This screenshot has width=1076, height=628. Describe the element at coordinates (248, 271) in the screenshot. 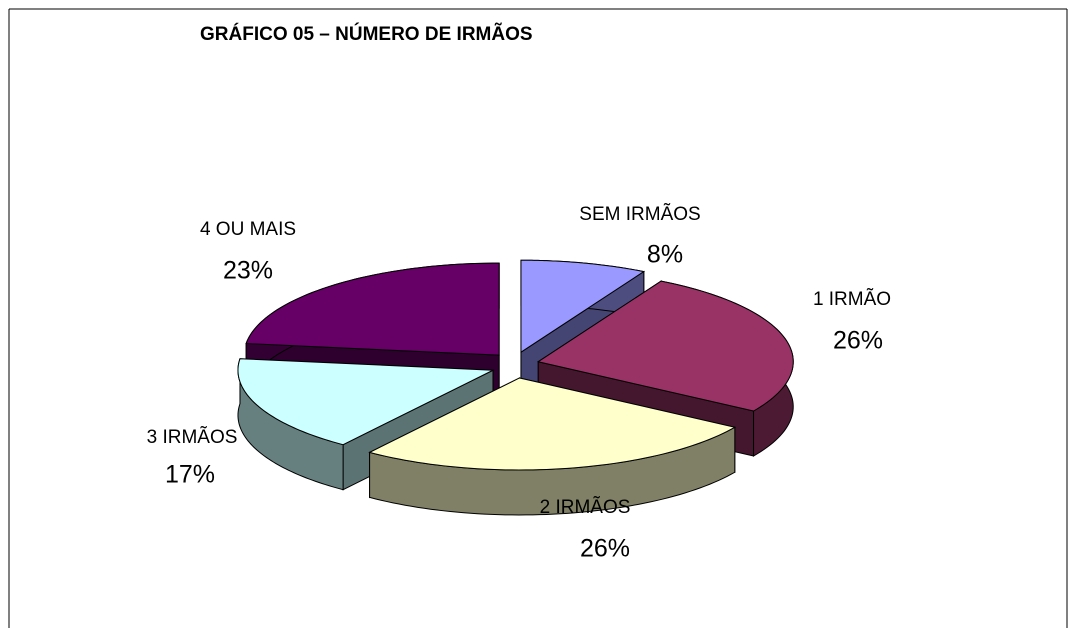

I see `slice-value: 23%` at that location.